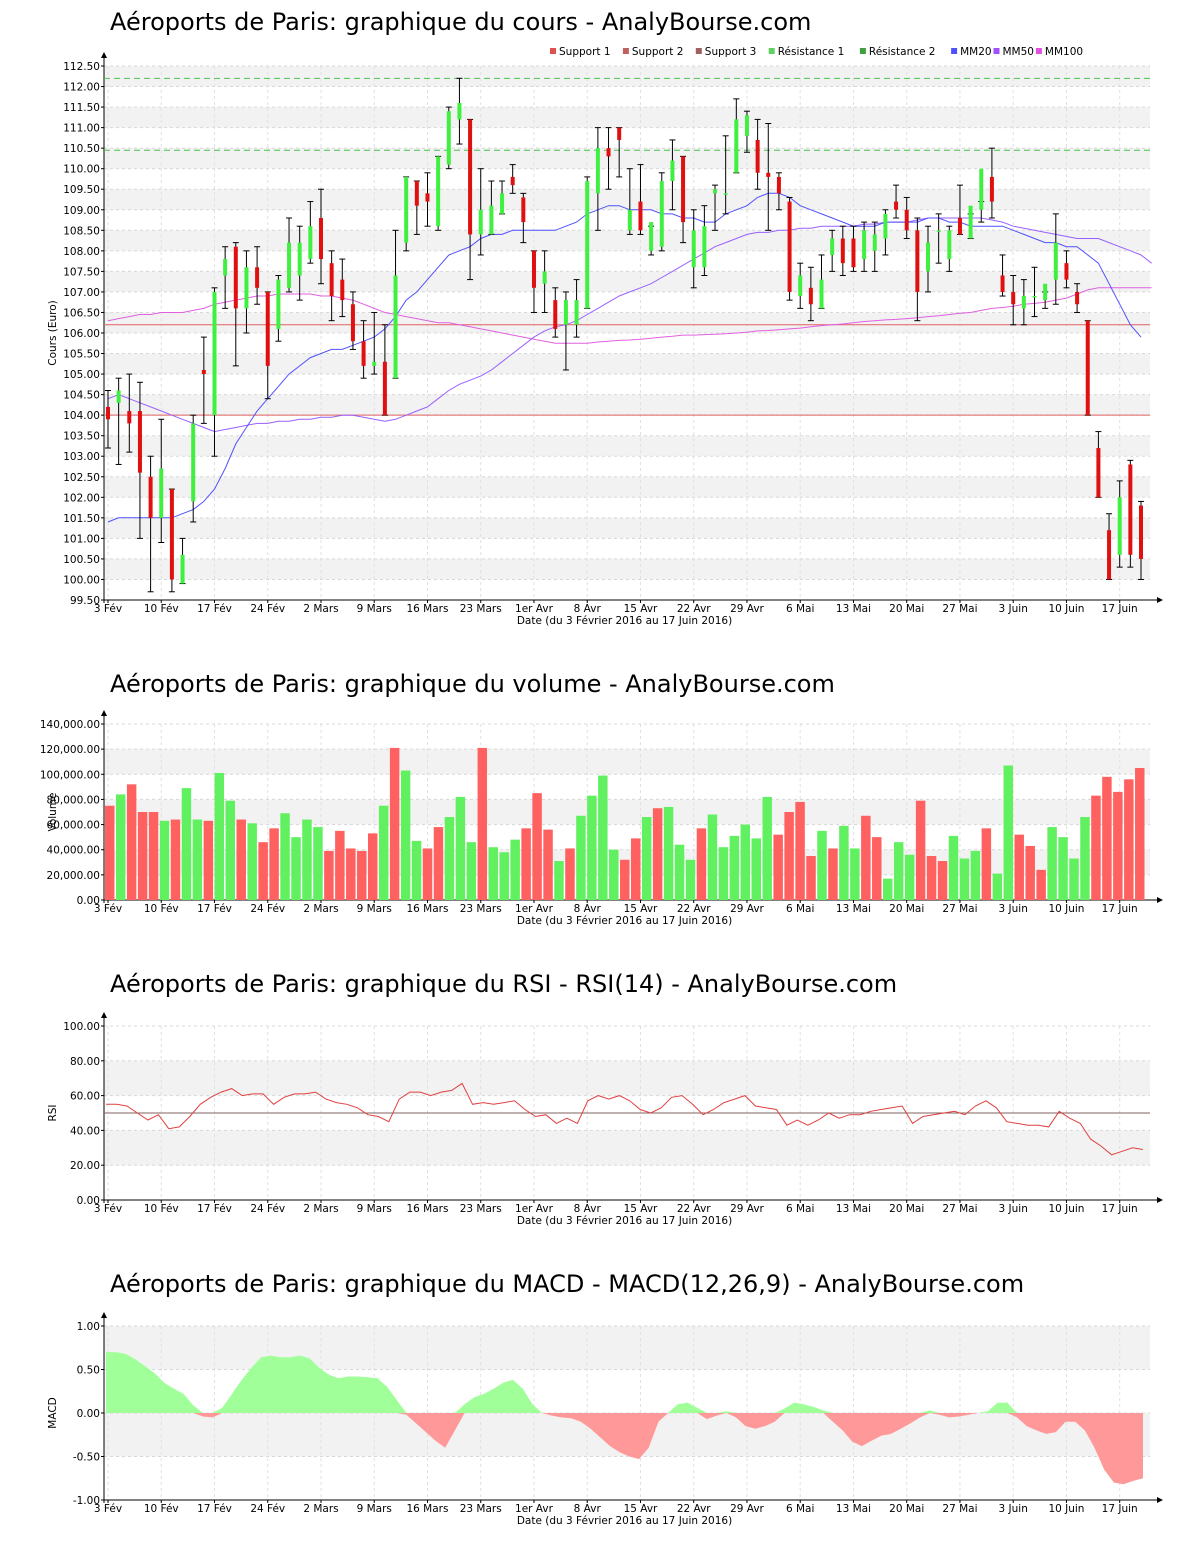  Describe the element at coordinates (73, 800) in the screenshot. I see `y-tick-label: 80,000.00` at that location.